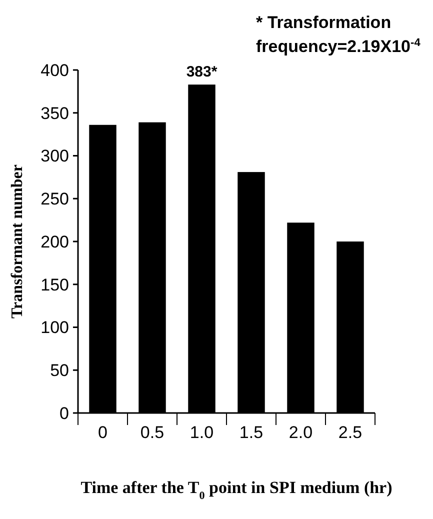 Image resolution: width=433 pixels, height=519 pixels. I want to click on x-tick-label: 0, so click(103, 432).